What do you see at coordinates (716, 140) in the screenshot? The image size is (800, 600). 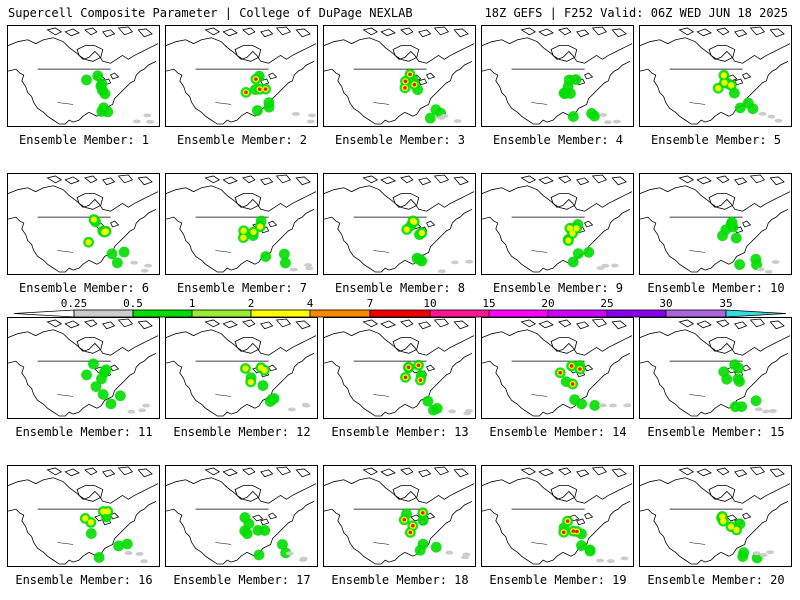 I see `ensemble-member-label: Ensemble Member: 5` at bounding box center [716, 140].